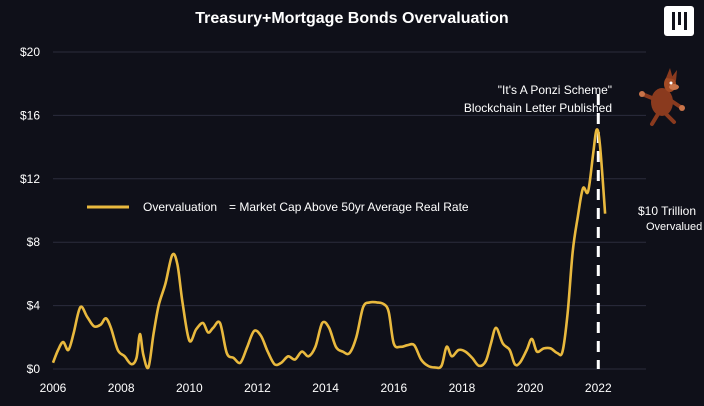 Image resolution: width=704 pixels, height=406 pixels. Describe the element at coordinates (30, 115) in the screenshot. I see `y-tick-label: $16` at that location.